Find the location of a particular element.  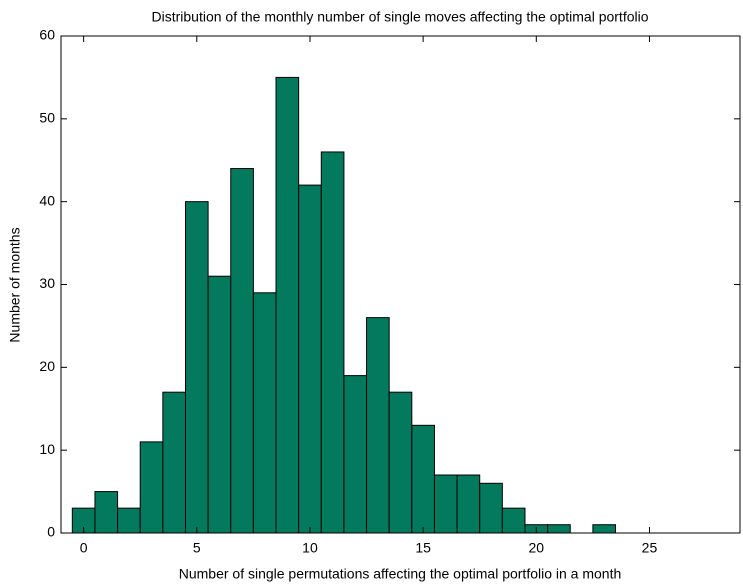

x-tick-label: 10 is located at coordinates (310, 548).